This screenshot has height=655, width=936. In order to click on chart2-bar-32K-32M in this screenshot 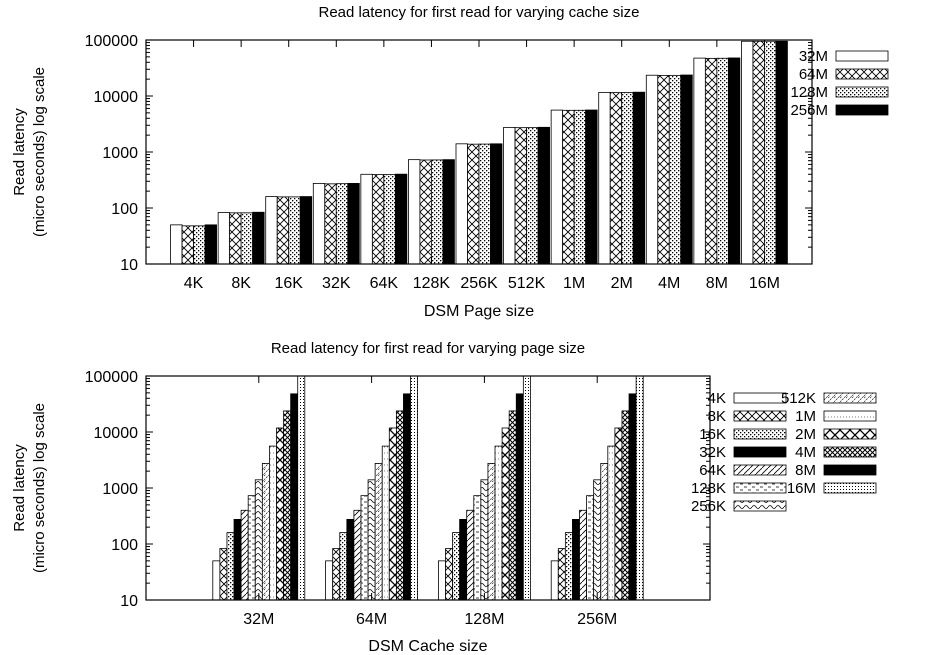, I will do `click(237, 559)`.